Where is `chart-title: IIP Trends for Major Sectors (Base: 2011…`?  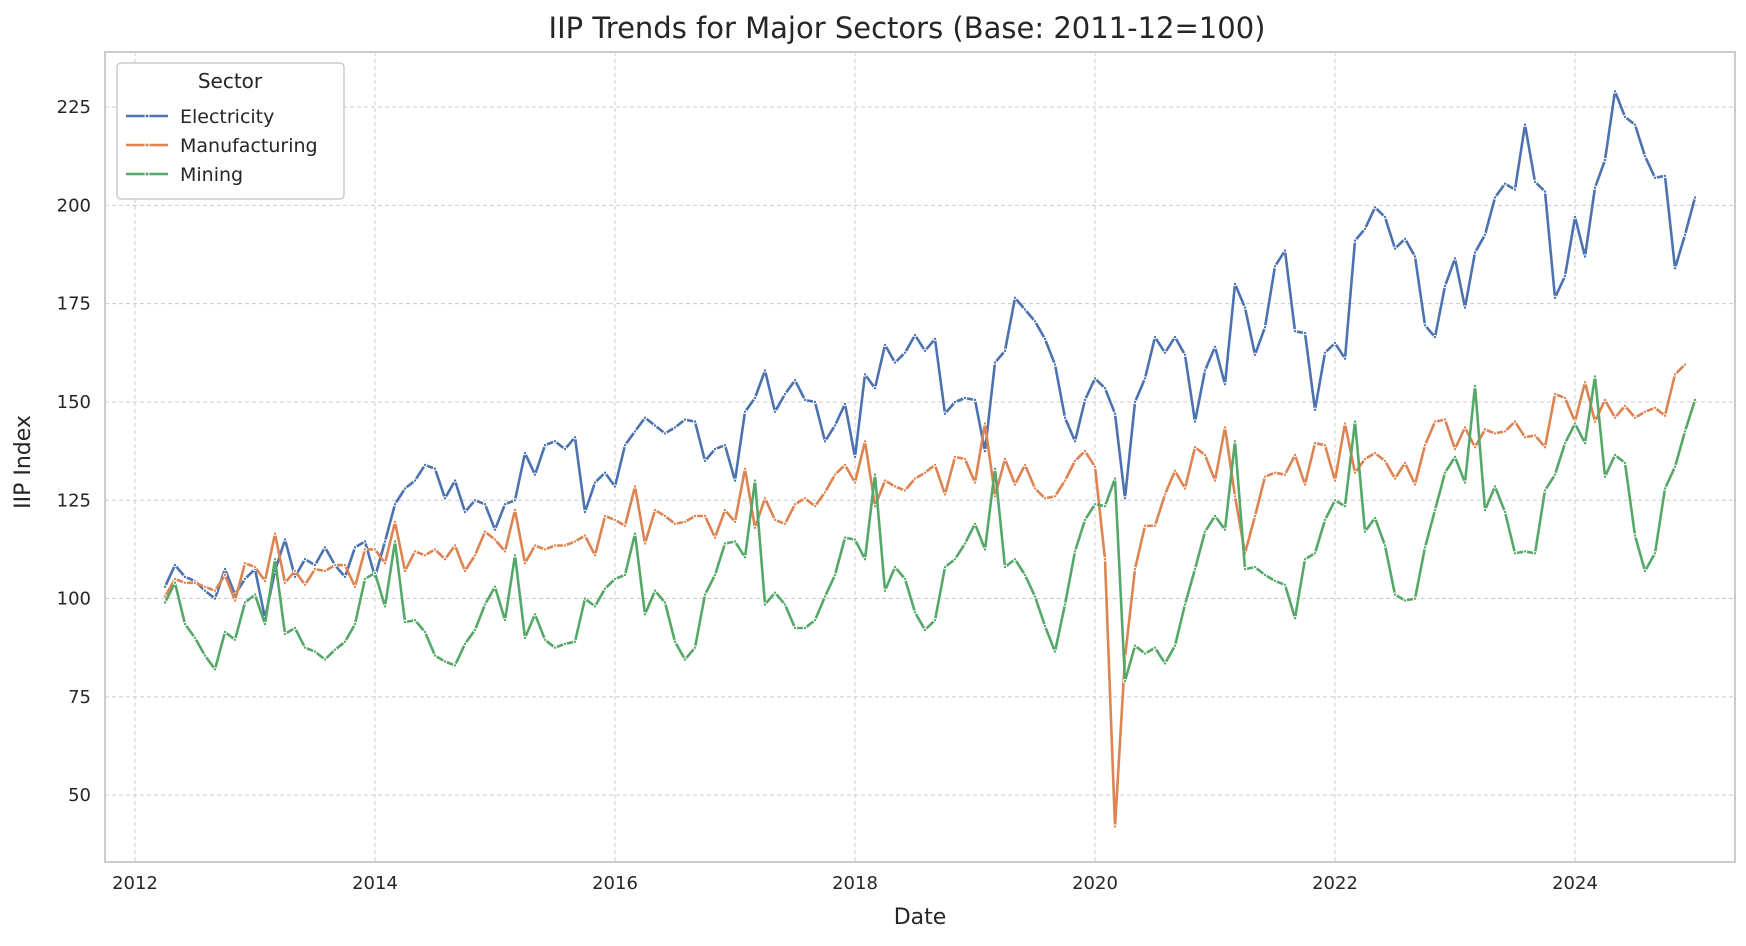
chart-title: IIP Trends for Major Sectors (Base: 2011… is located at coordinates (907, 28).